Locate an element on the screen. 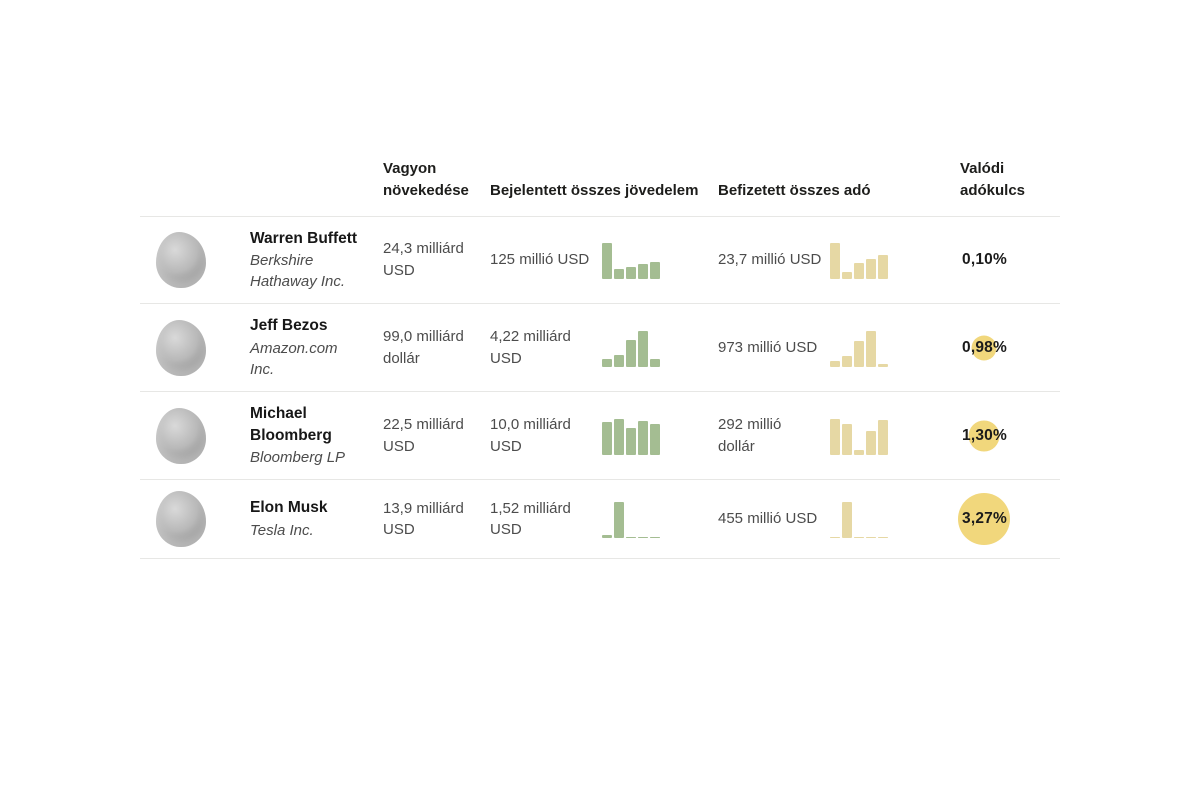 This screenshot has height=795, width=1200. rate-cell: 1,30% is located at coordinates (1003, 436).